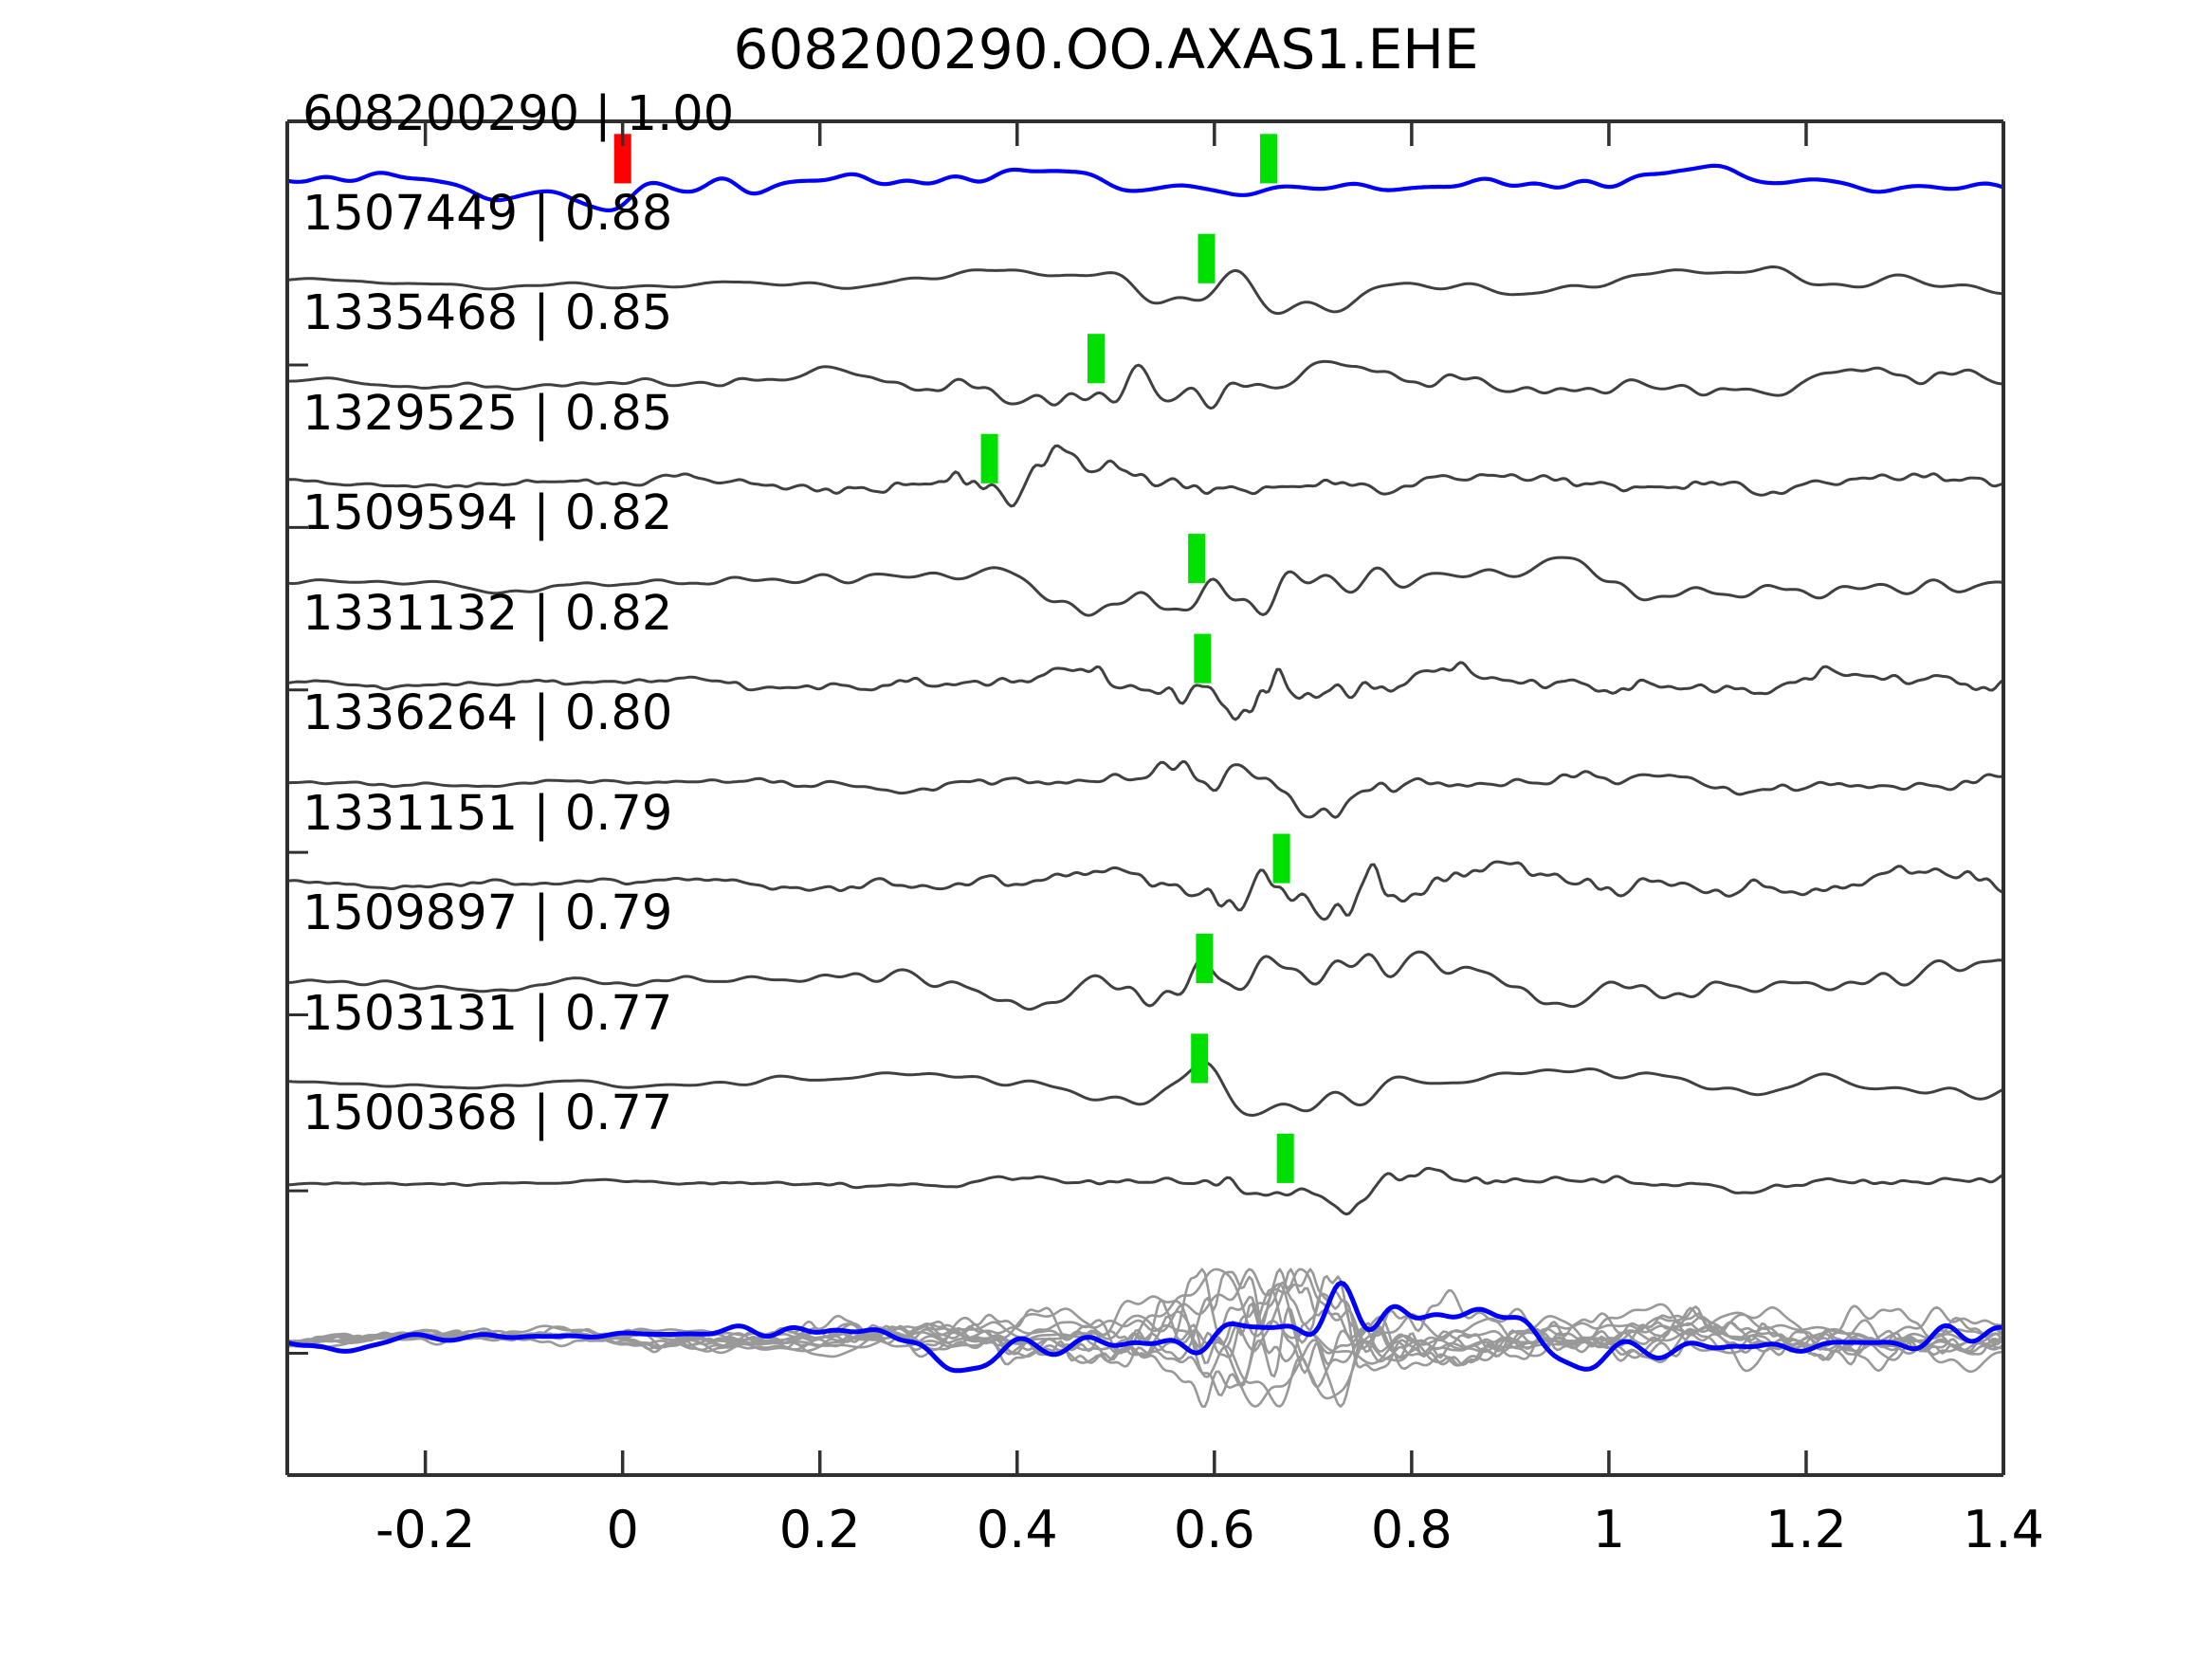 The image size is (2212, 1659). I want to click on x-axis-tick-label: 0.8, so click(1411, 1529).